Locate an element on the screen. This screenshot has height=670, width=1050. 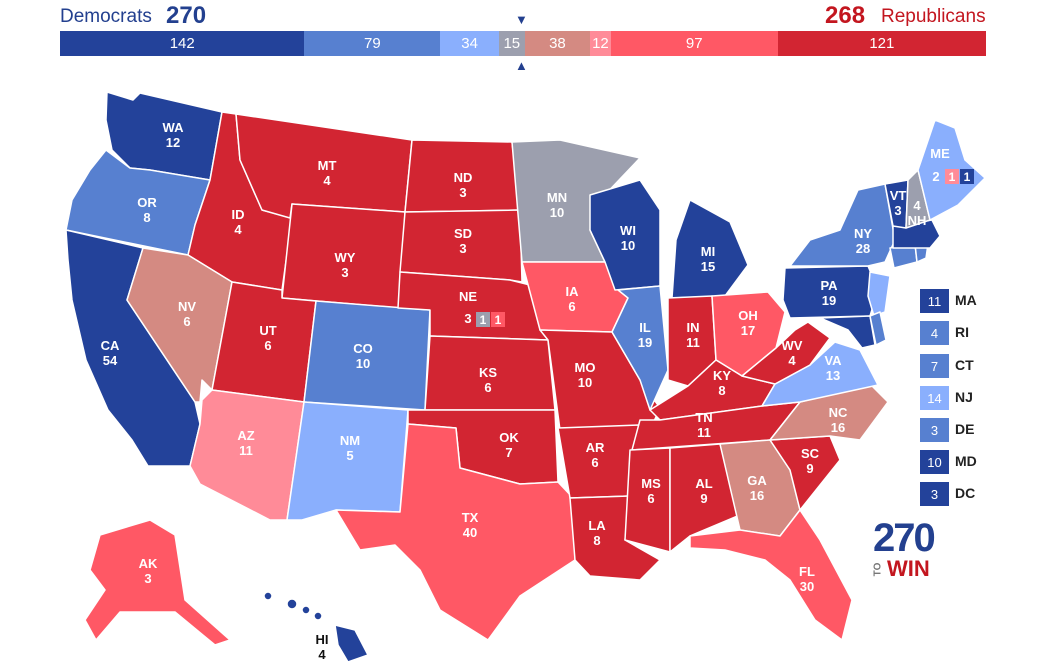
label-oh-ev: 17 is located at coordinates (748, 330).